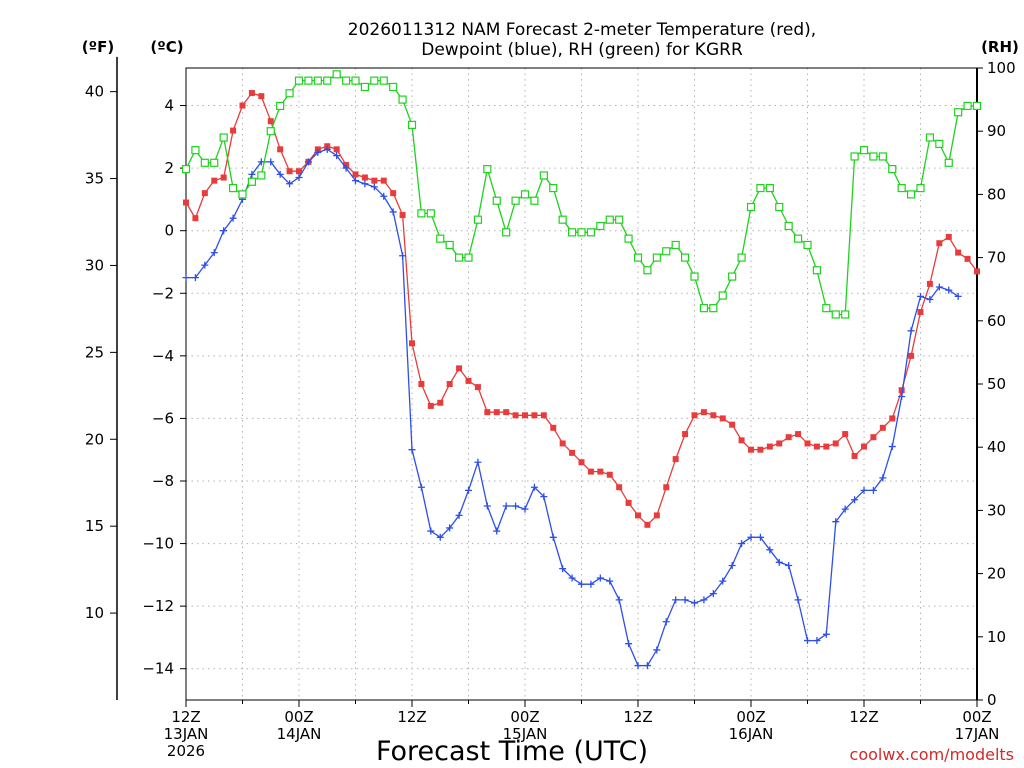 This screenshot has height=768, width=1024. I want to click on rh-tick-label: 70, so click(996, 258).